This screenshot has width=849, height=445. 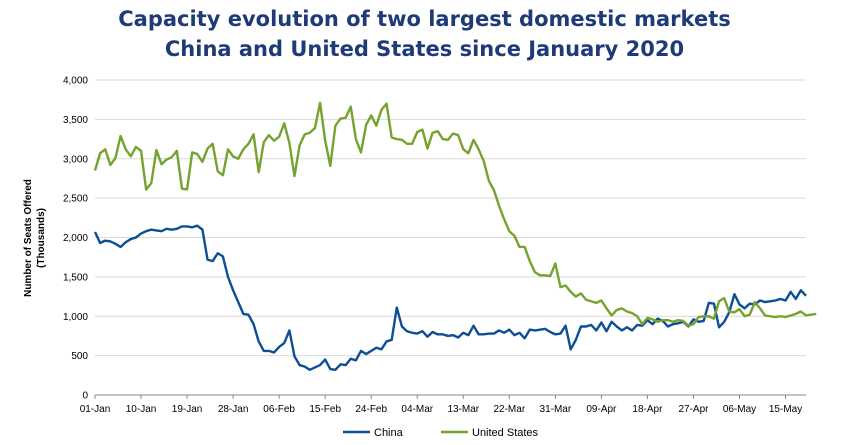 What do you see at coordinates (463, 409) in the screenshot?
I see `x-tick-label: 13-Mar` at bounding box center [463, 409].